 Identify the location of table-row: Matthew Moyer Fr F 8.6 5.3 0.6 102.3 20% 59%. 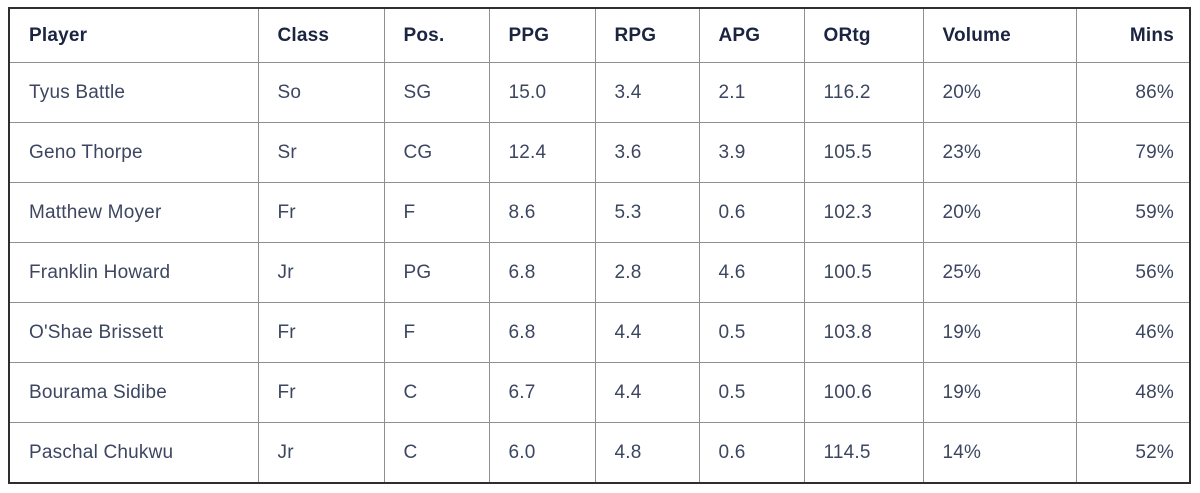
(599, 212).